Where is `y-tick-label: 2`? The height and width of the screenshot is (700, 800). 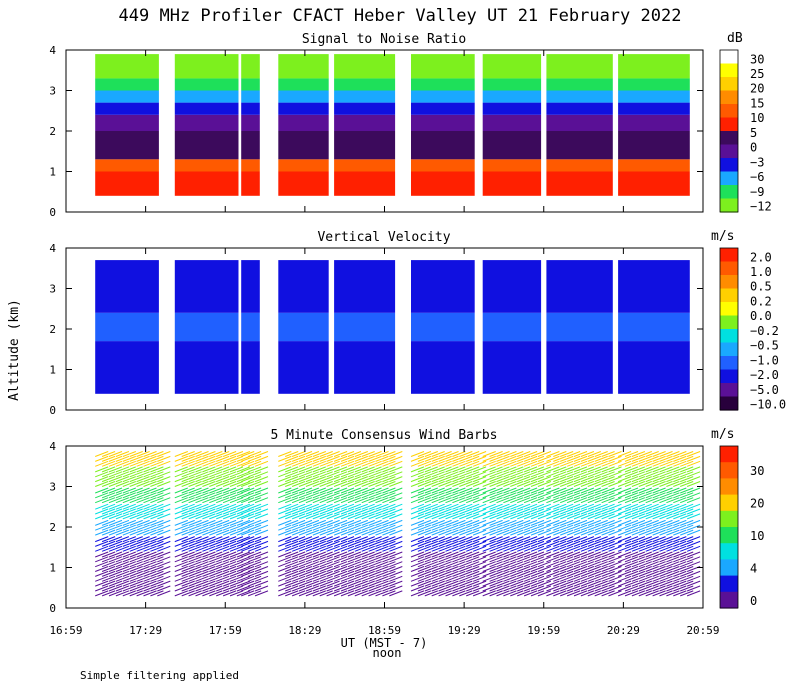
y-tick-label: 2 is located at coordinates (52, 329).